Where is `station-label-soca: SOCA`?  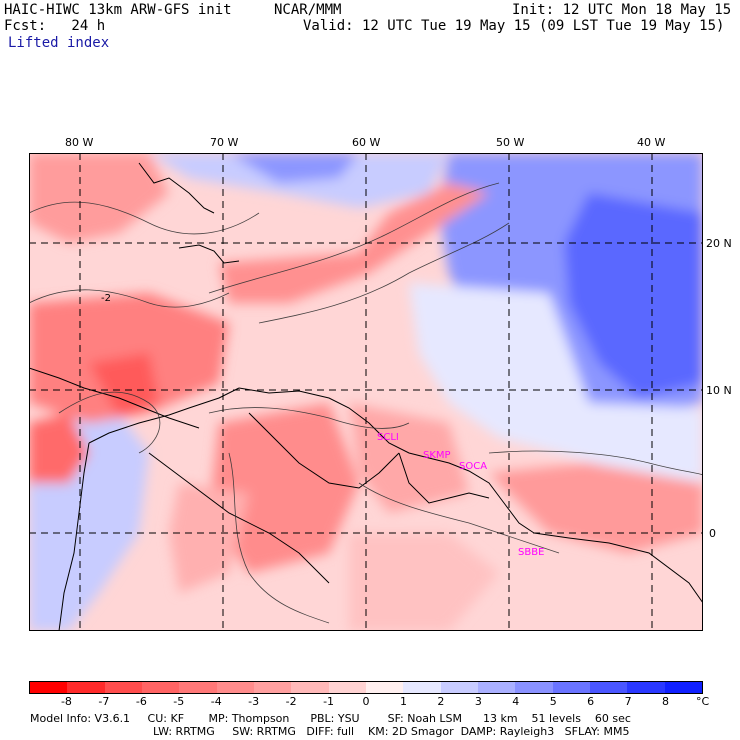 station-label-soca: SOCA is located at coordinates (473, 466).